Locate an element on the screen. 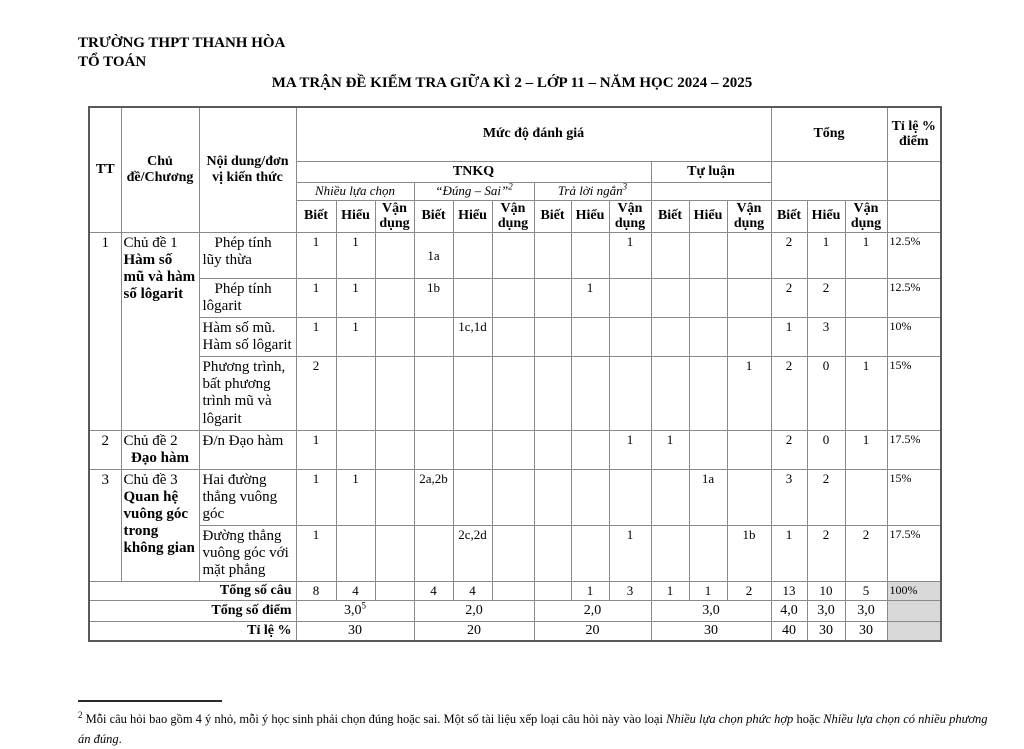  content-cell: Hàm số mũ. Hàm số lôgarit is located at coordinates (247, 337).